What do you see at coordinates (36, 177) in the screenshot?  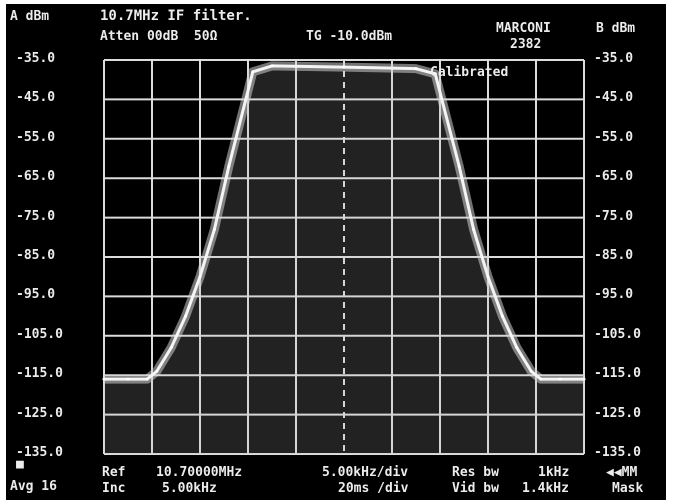 I see `y-tick-label-left: -65.0` at bounding box center [36, 177].